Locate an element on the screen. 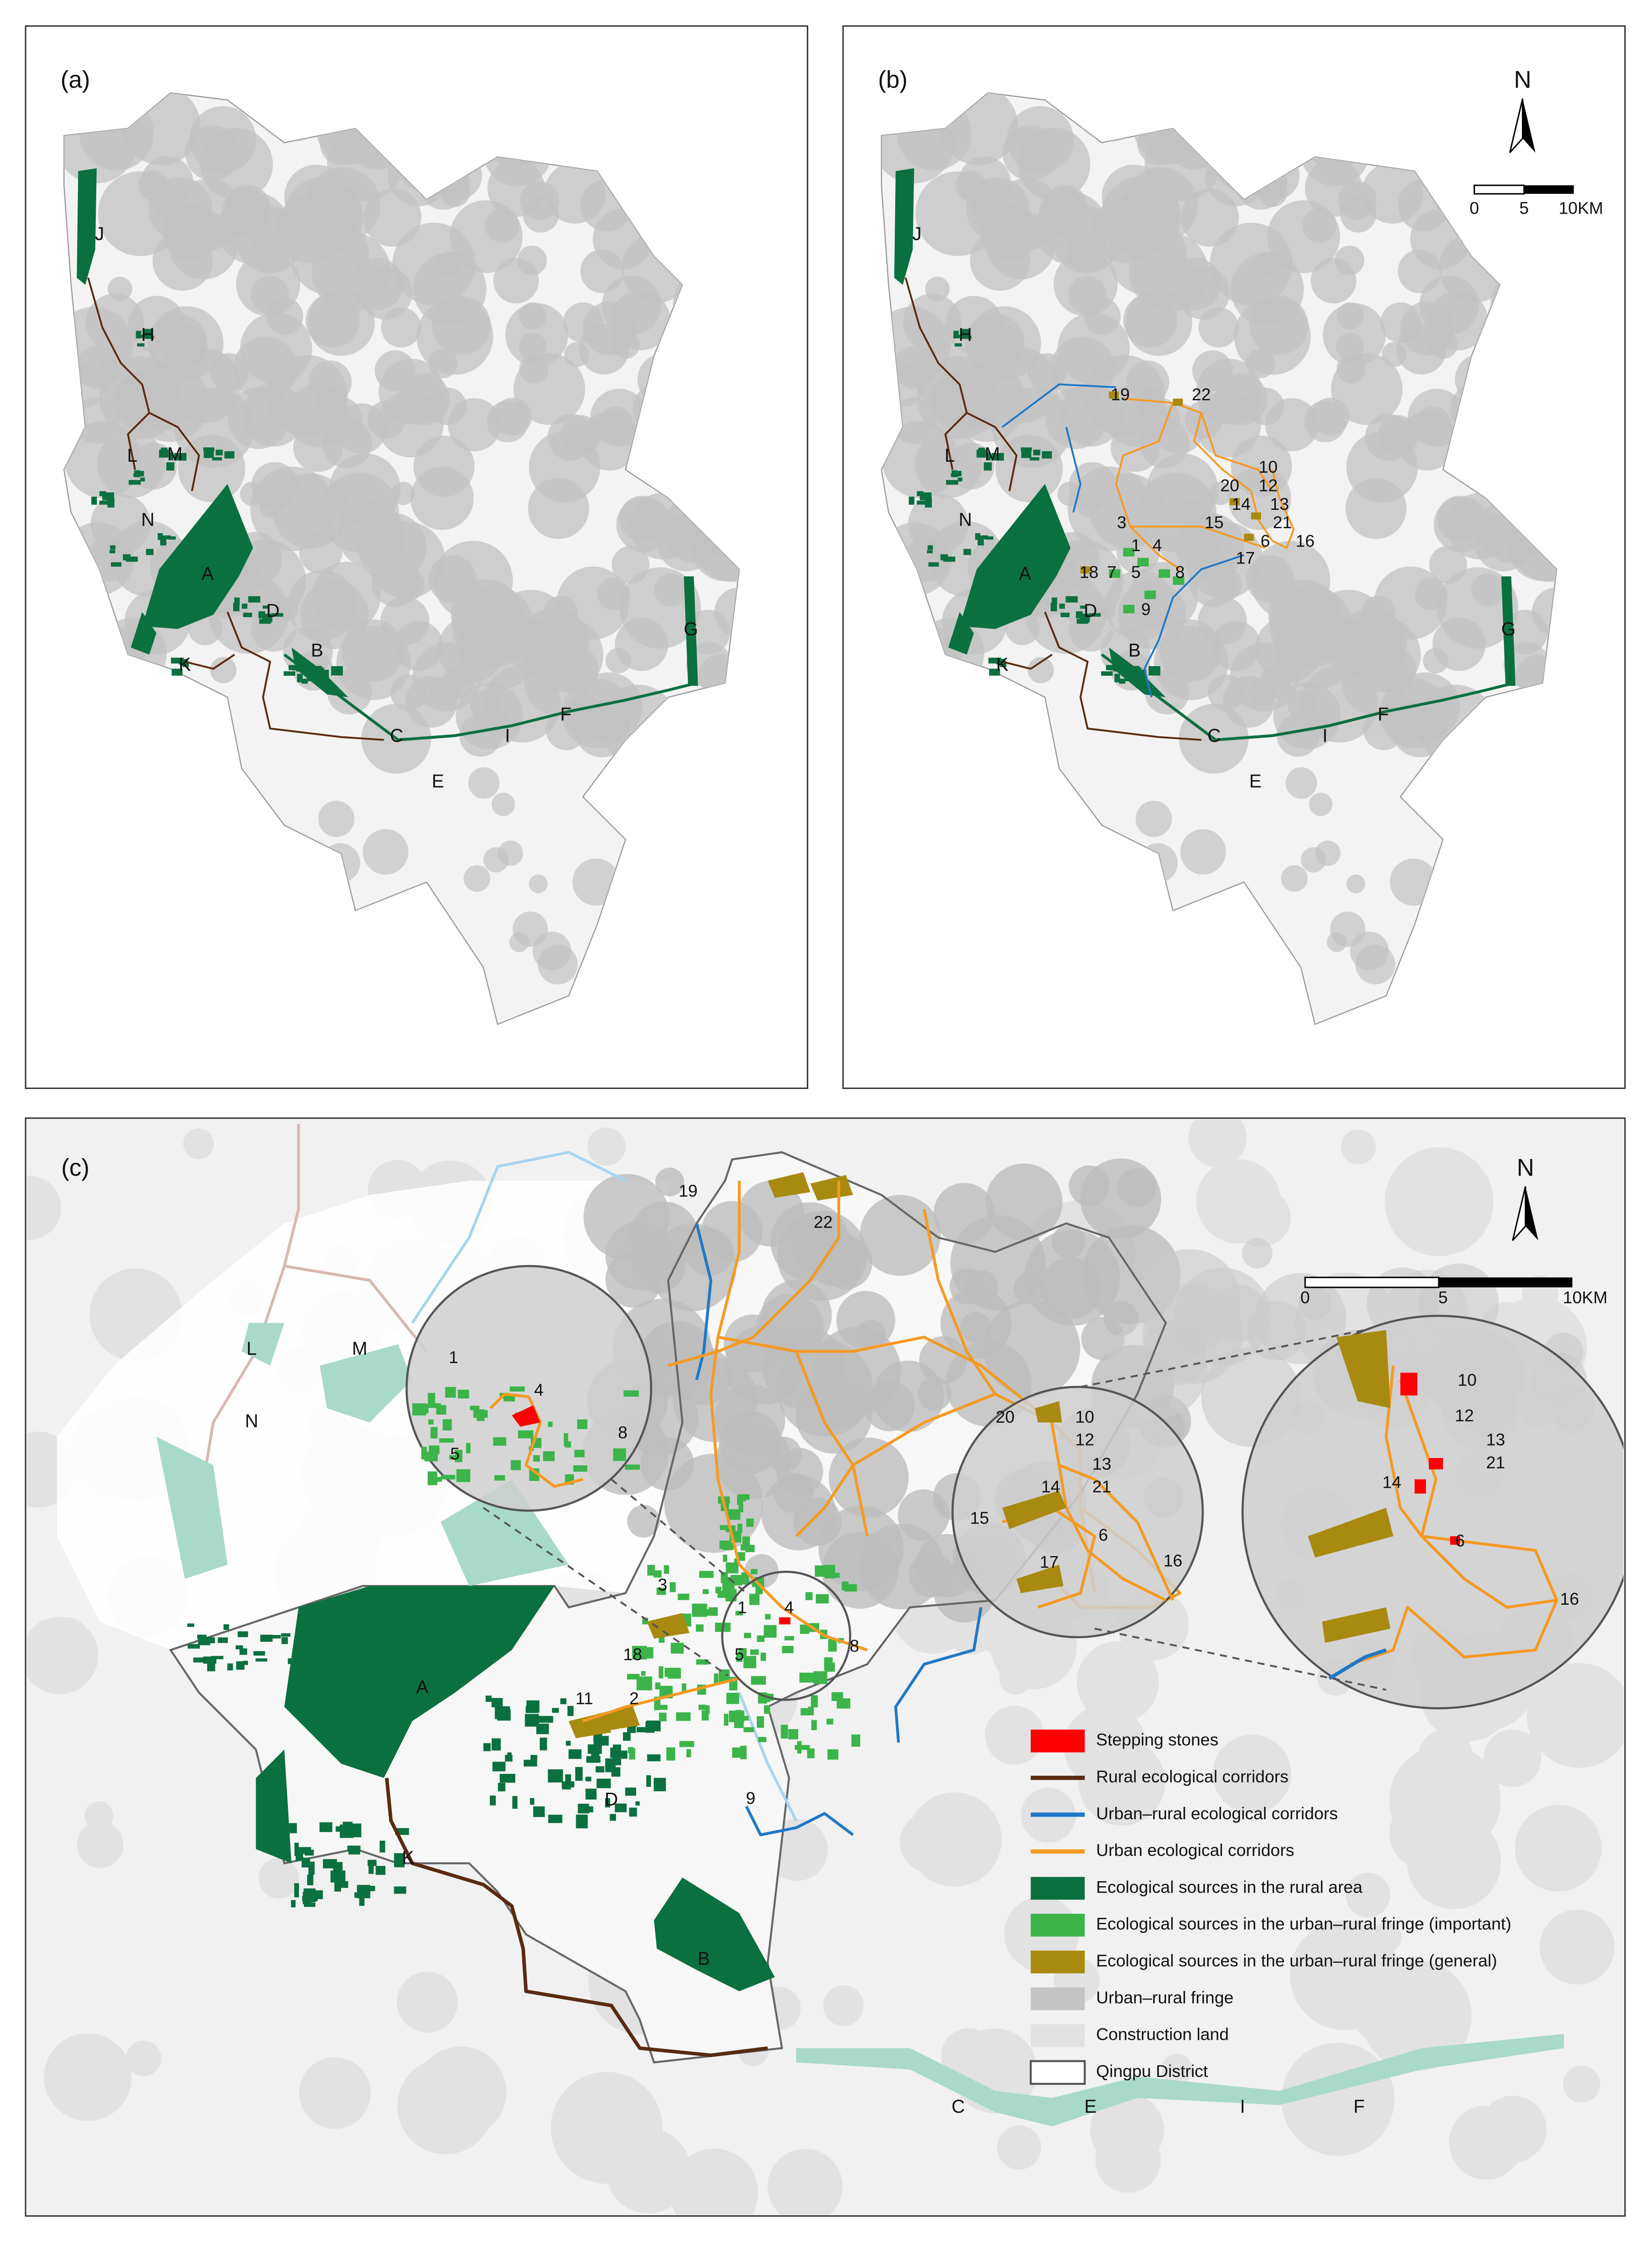  rural-corridor is located at coordinates (961, 384).